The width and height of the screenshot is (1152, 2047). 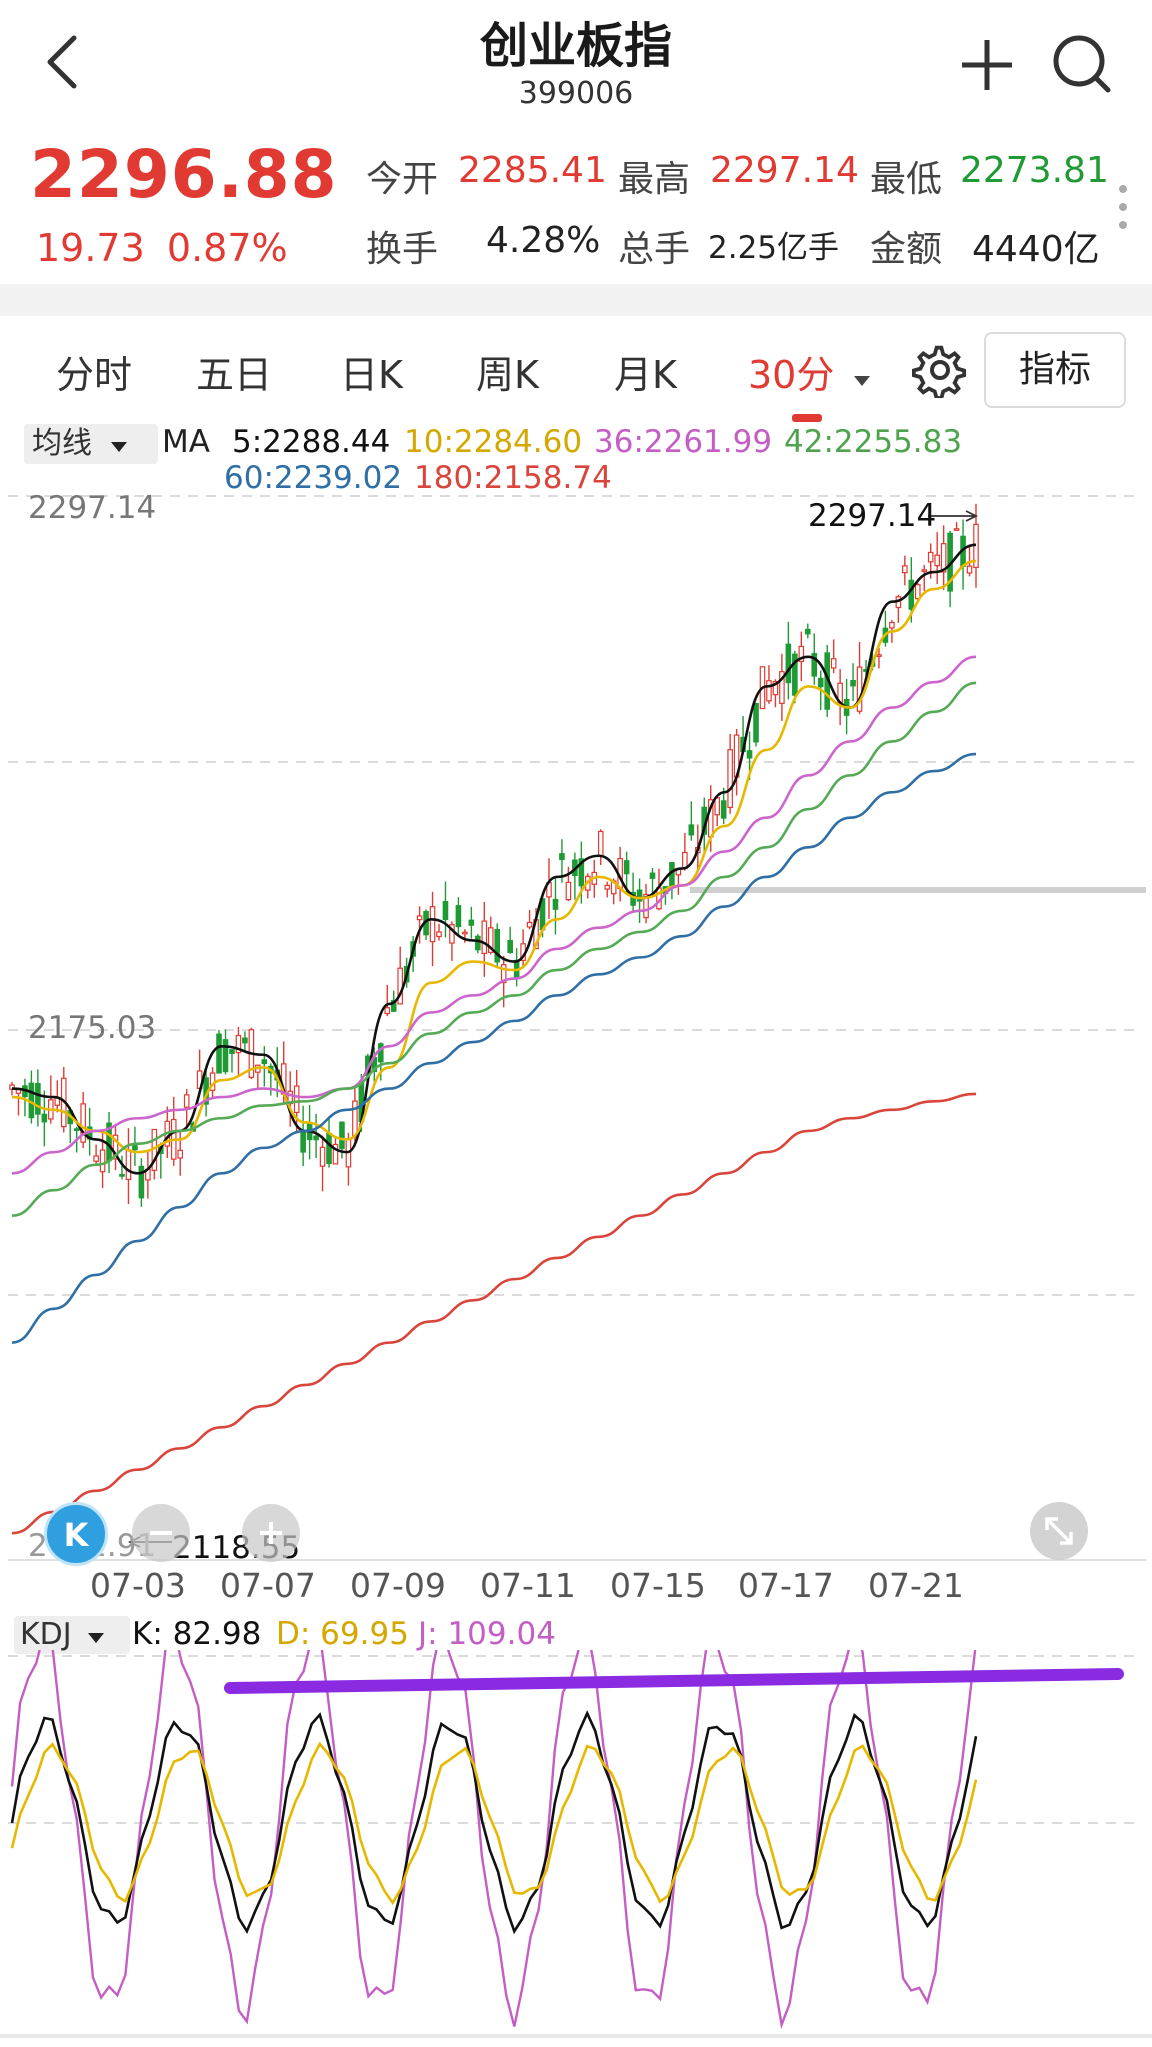 I want to click on fullscreen-button, so click(x=1059, y=1531).